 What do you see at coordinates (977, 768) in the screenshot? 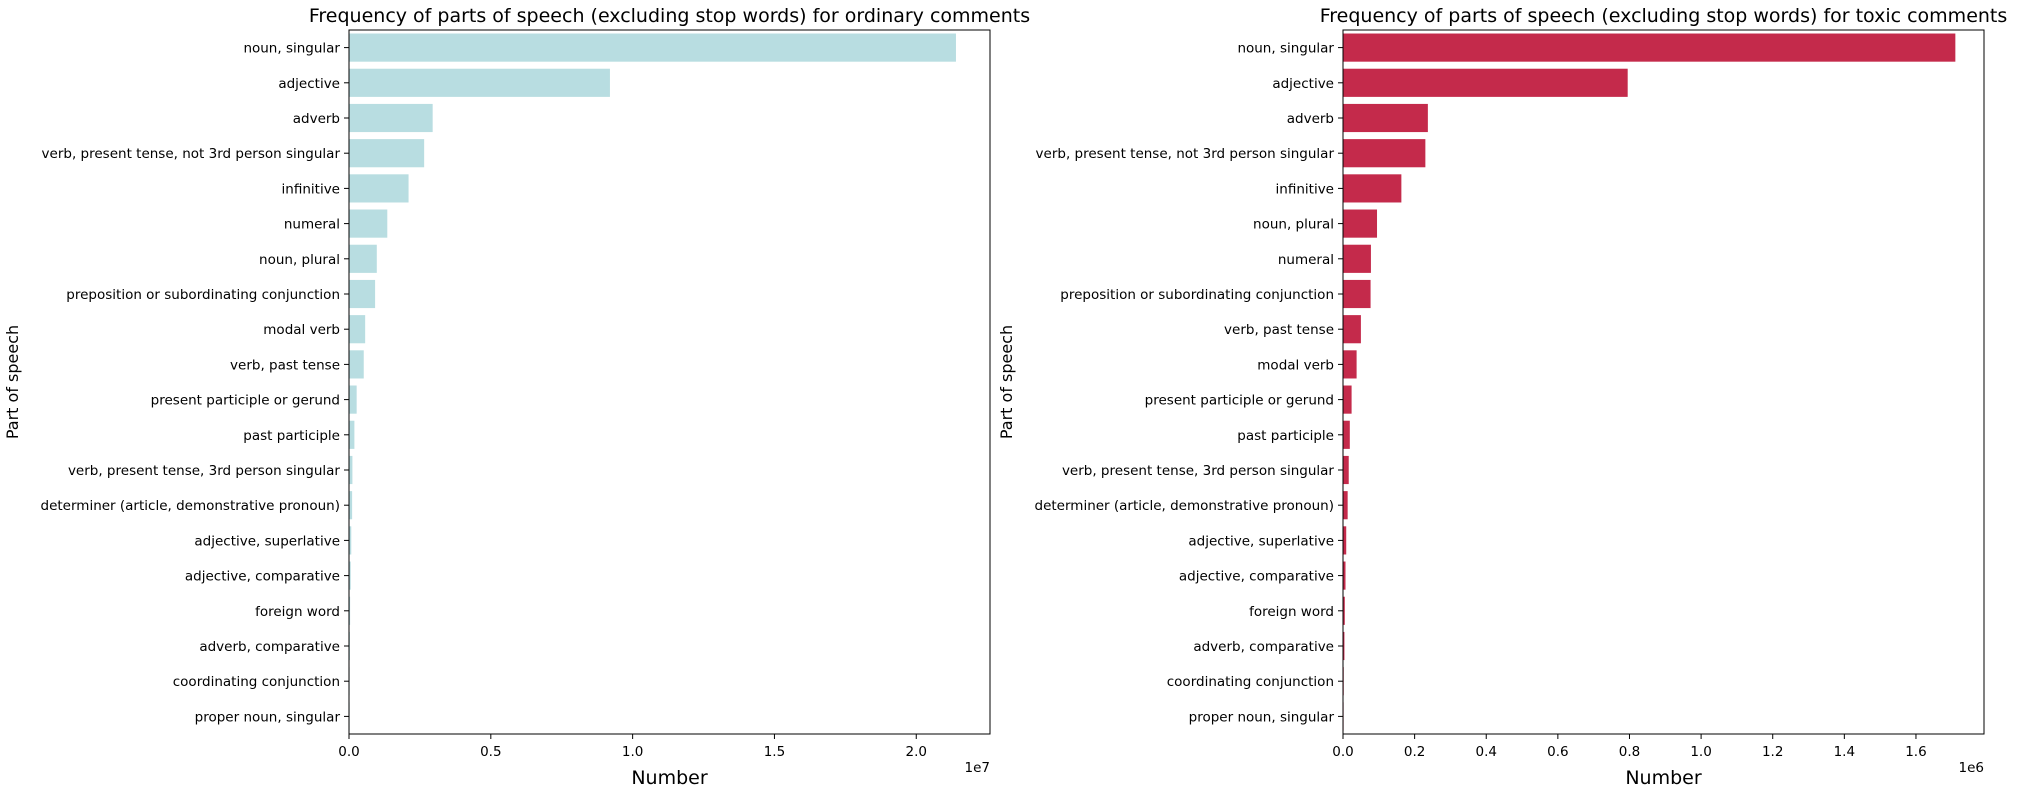
I see `axis-offset-label: 1e7` at bounding box center [977, 768].